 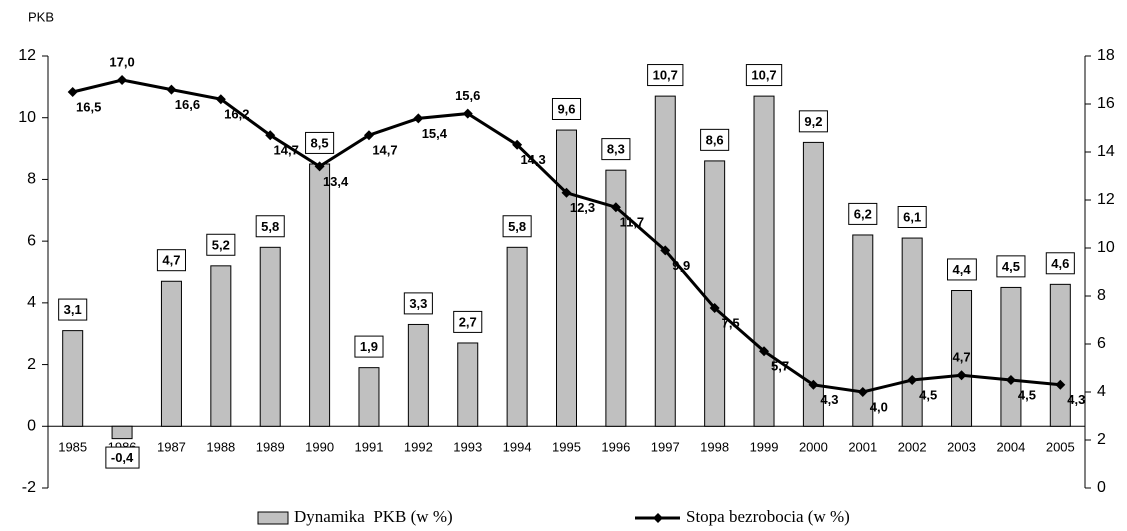 I want to click on legend-label: Dynamika PKB (w %), so click(x=373, y=516).